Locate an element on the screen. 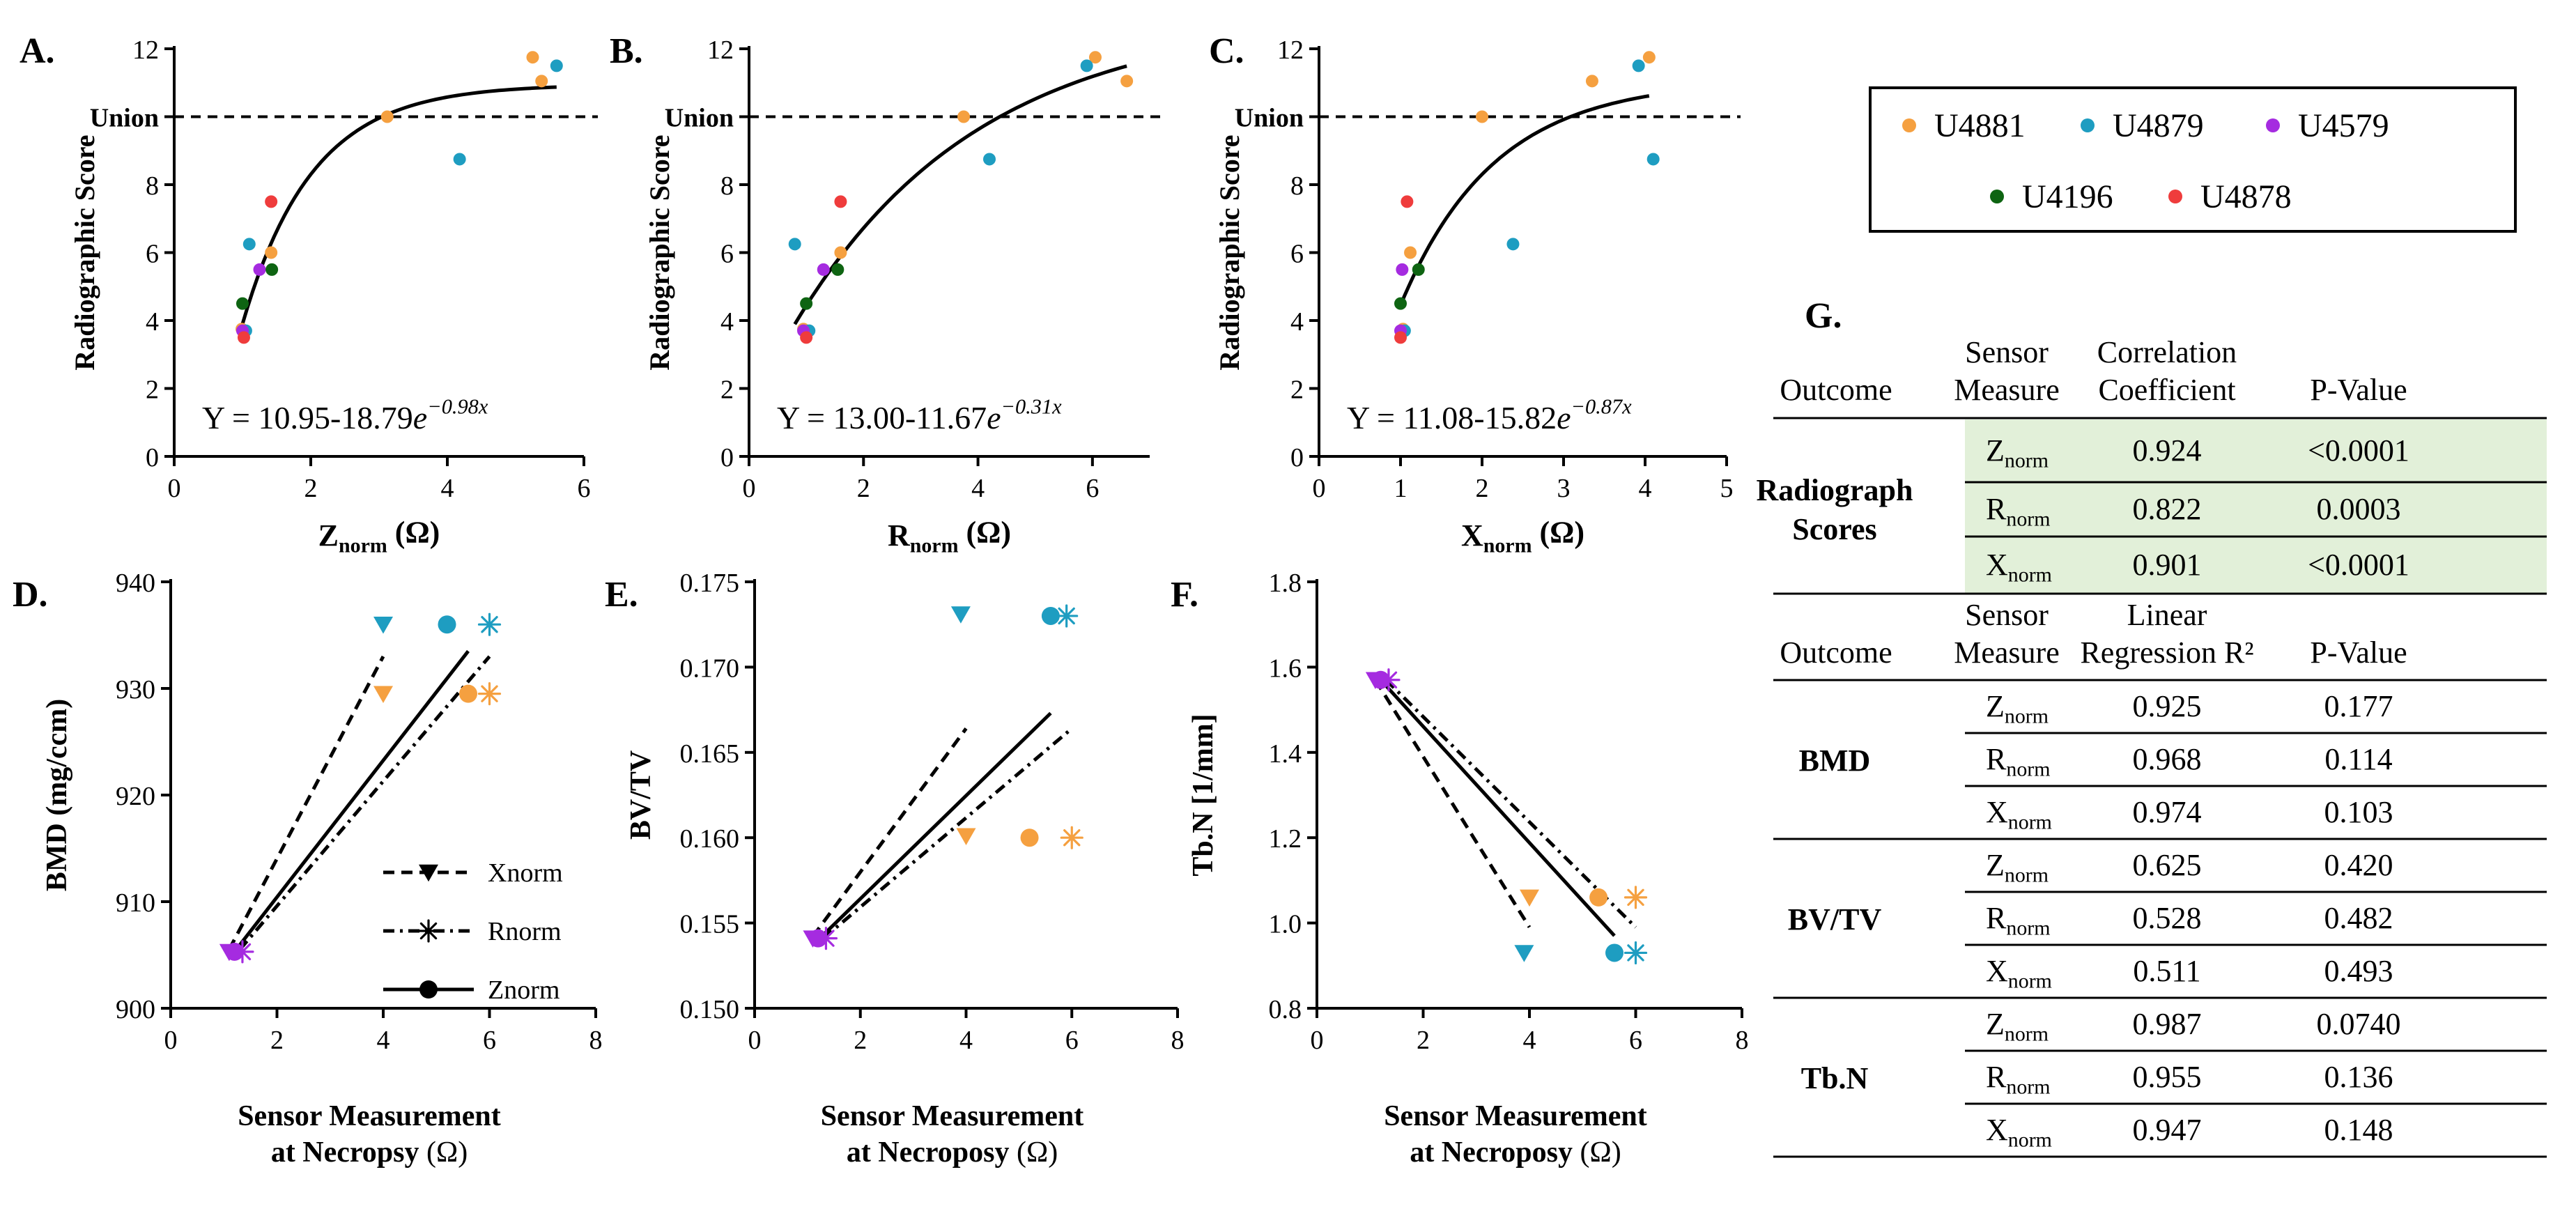 The image size is (2576, 1218). equation-exponent: −0.87x is located at coordinates (1602, 407).